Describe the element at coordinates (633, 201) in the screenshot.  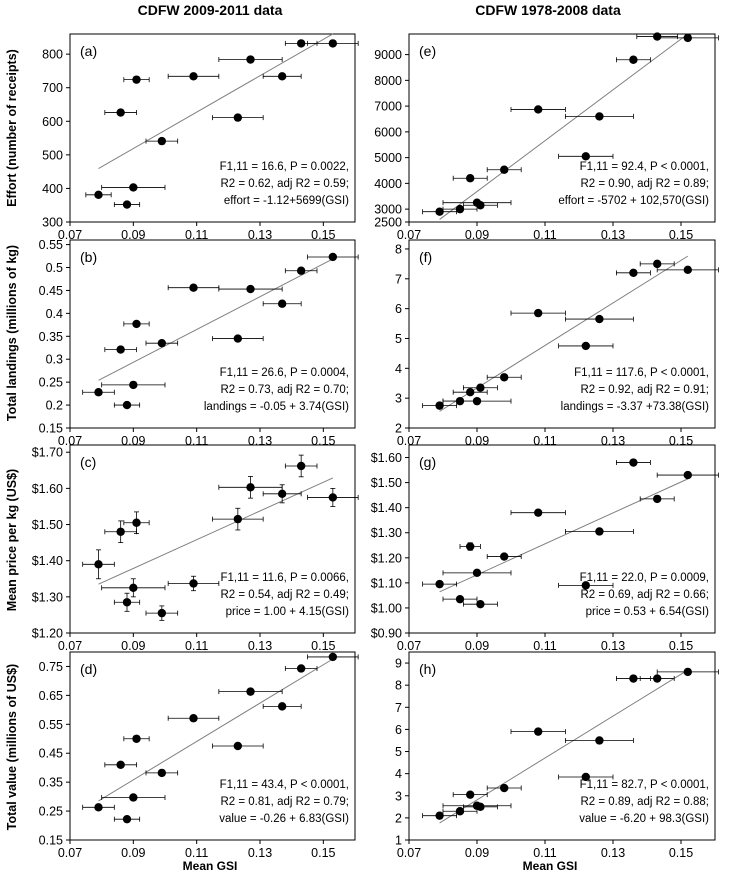
I see `stats-line: effort = -5702 + 102,570(GSI)` at that location.